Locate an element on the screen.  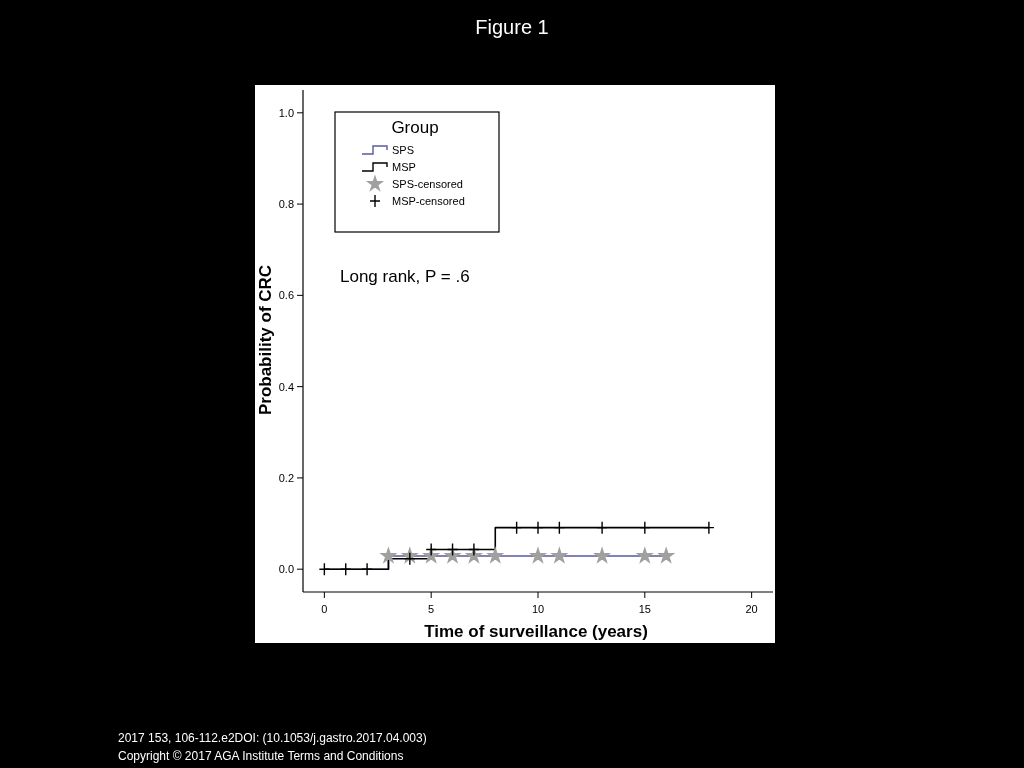
x-axis-title: Time of surveillance (years) is located at coordinates (536, 631).